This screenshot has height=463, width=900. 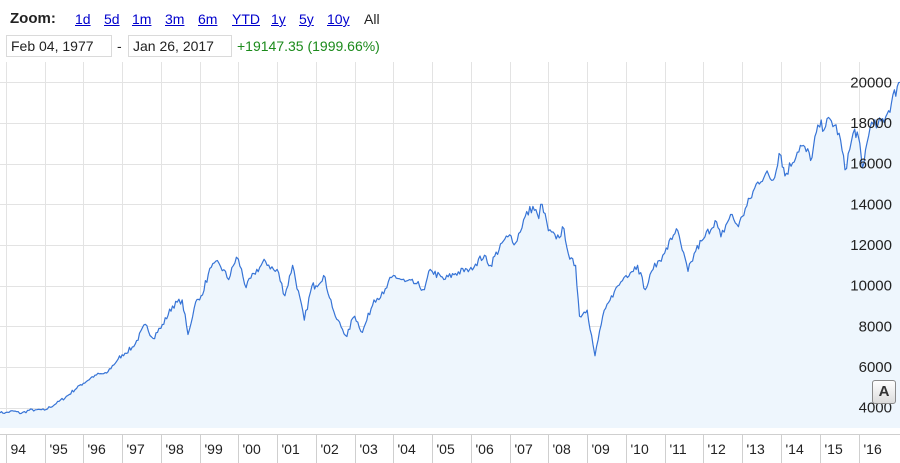 I want to click on zoom-6m-link: 6m, so click(x=208, y=19).